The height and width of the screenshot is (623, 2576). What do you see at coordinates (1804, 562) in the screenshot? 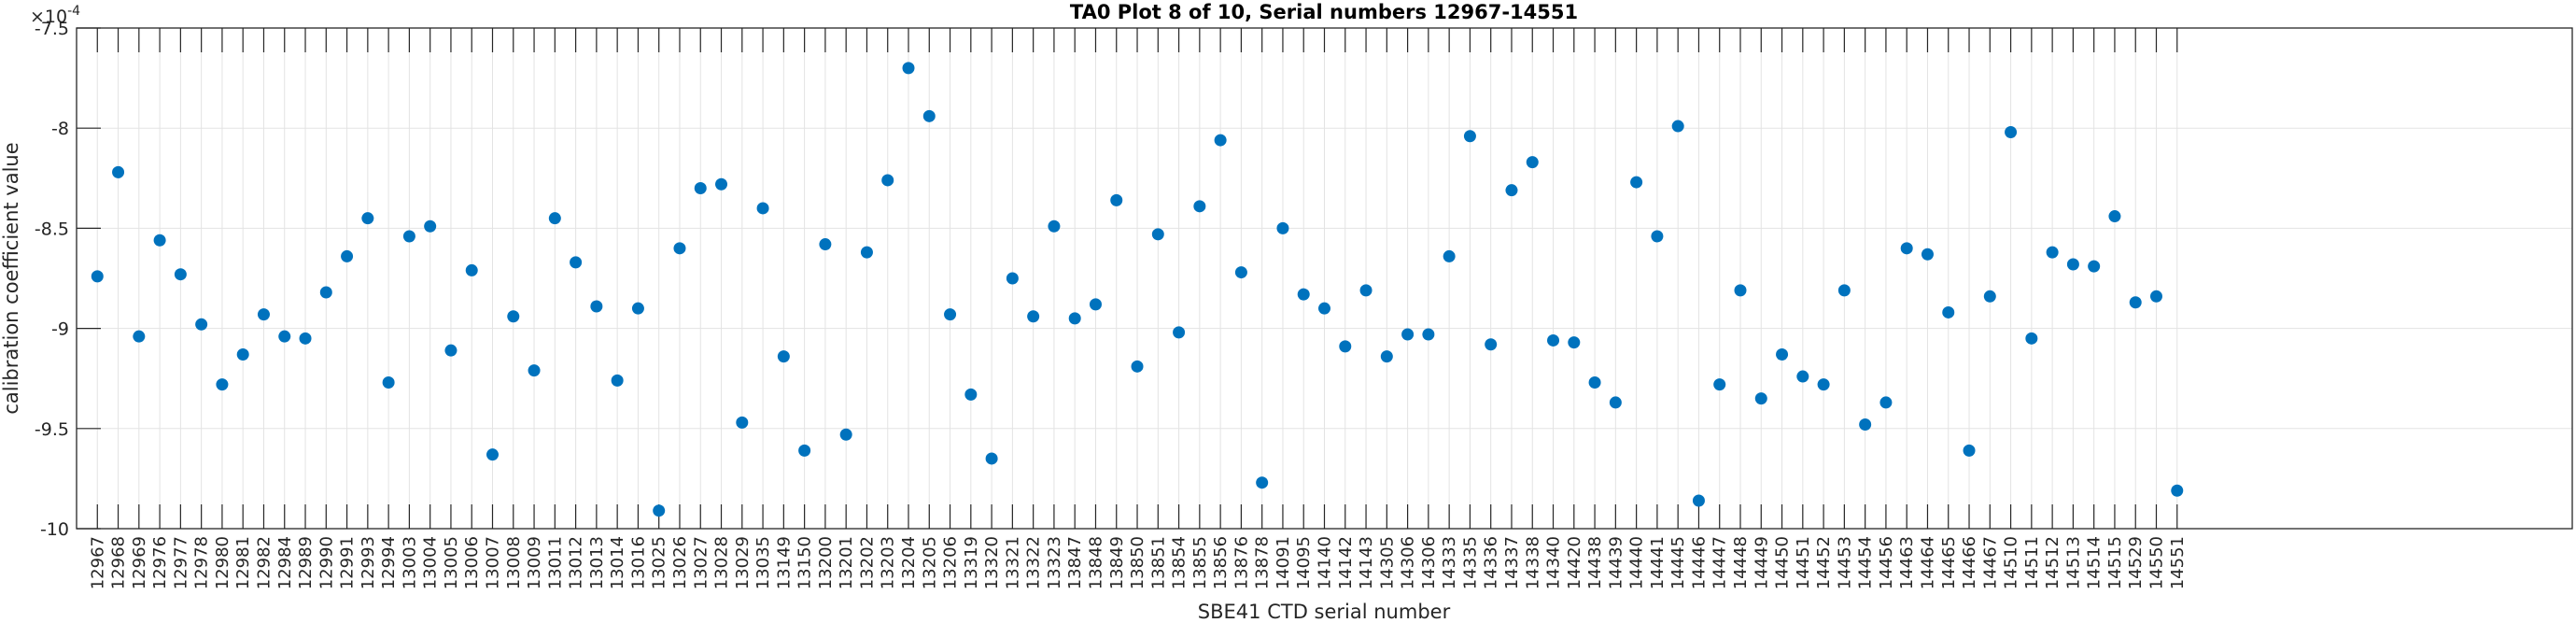
I see `x-tick-label: 14451` at bounding box center [1804, 562].